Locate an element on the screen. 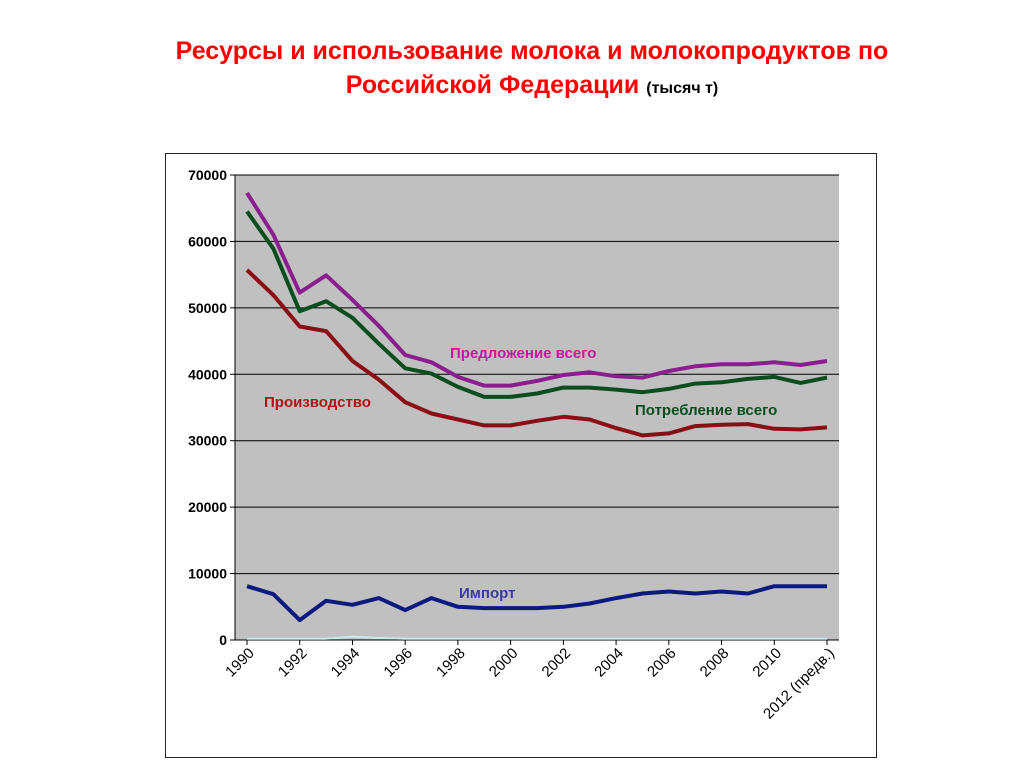  x-tick-label: 2008 is located at coordinates (715, 663).